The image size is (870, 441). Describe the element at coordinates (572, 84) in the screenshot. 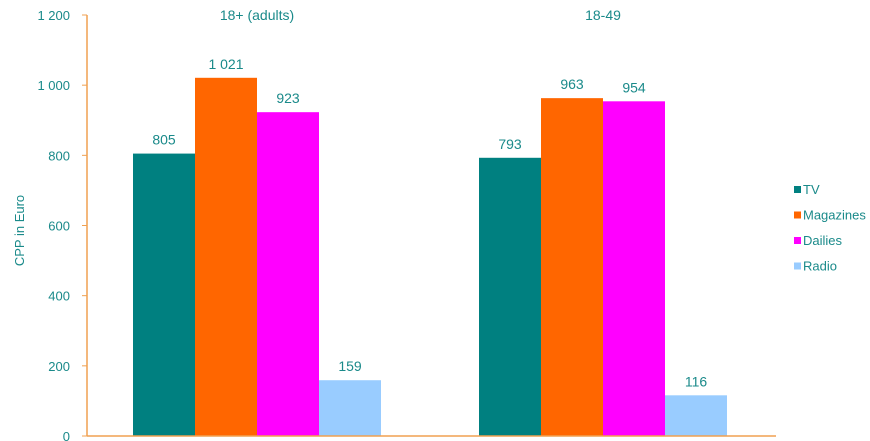

I see `data-label-magazines-1: 963` at that location.